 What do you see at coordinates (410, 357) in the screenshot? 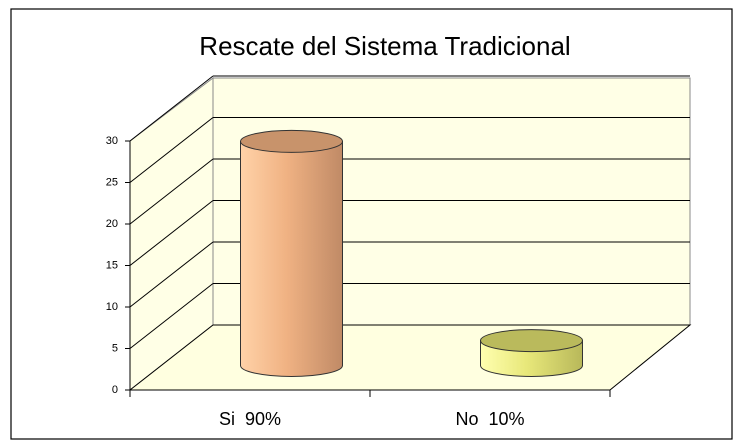
I see `floor` at bounding box center [410, 357].